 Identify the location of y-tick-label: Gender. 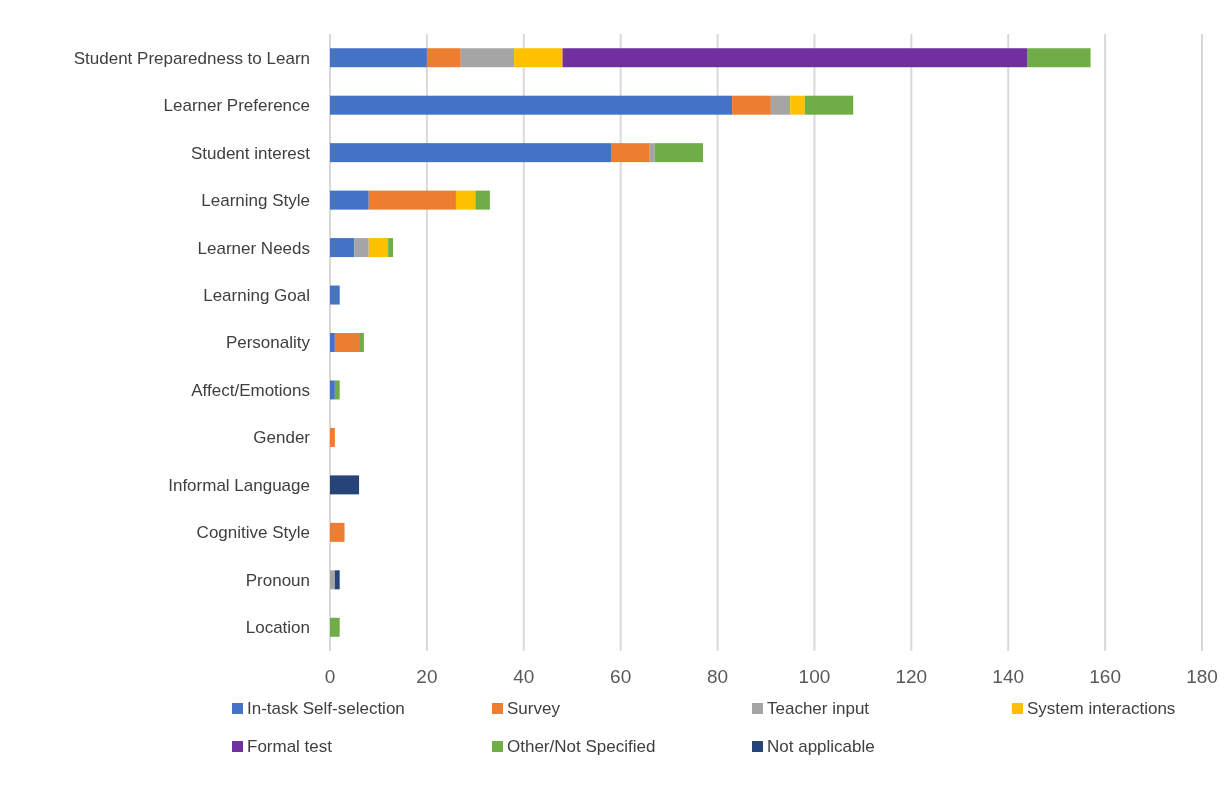
(282, 438).